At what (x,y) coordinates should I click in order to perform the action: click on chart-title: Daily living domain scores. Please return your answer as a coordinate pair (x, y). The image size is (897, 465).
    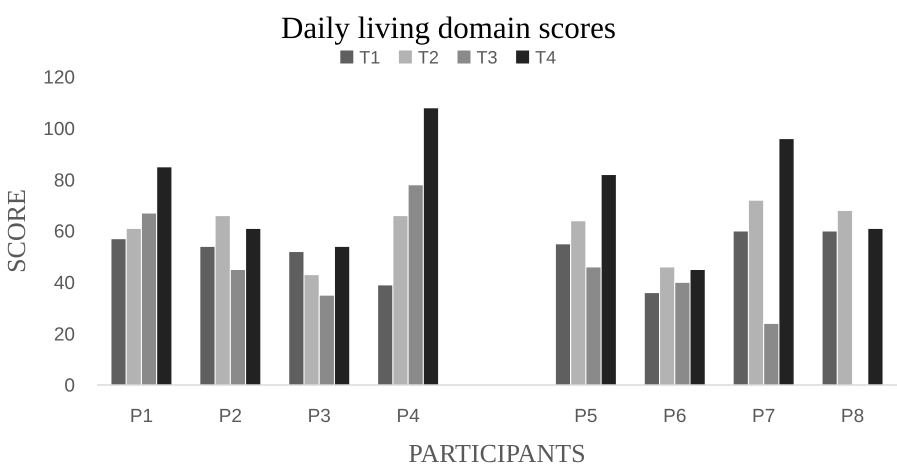
    Looking at the image, I should click on (448, 27).